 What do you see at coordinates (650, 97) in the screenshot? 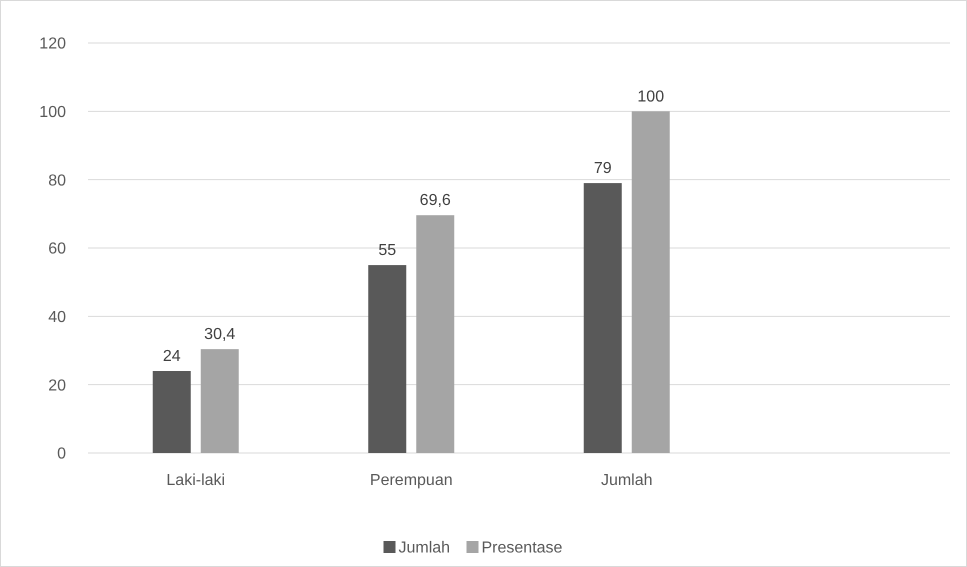
I see `data-label: 100` at bounding box center [650, 97].